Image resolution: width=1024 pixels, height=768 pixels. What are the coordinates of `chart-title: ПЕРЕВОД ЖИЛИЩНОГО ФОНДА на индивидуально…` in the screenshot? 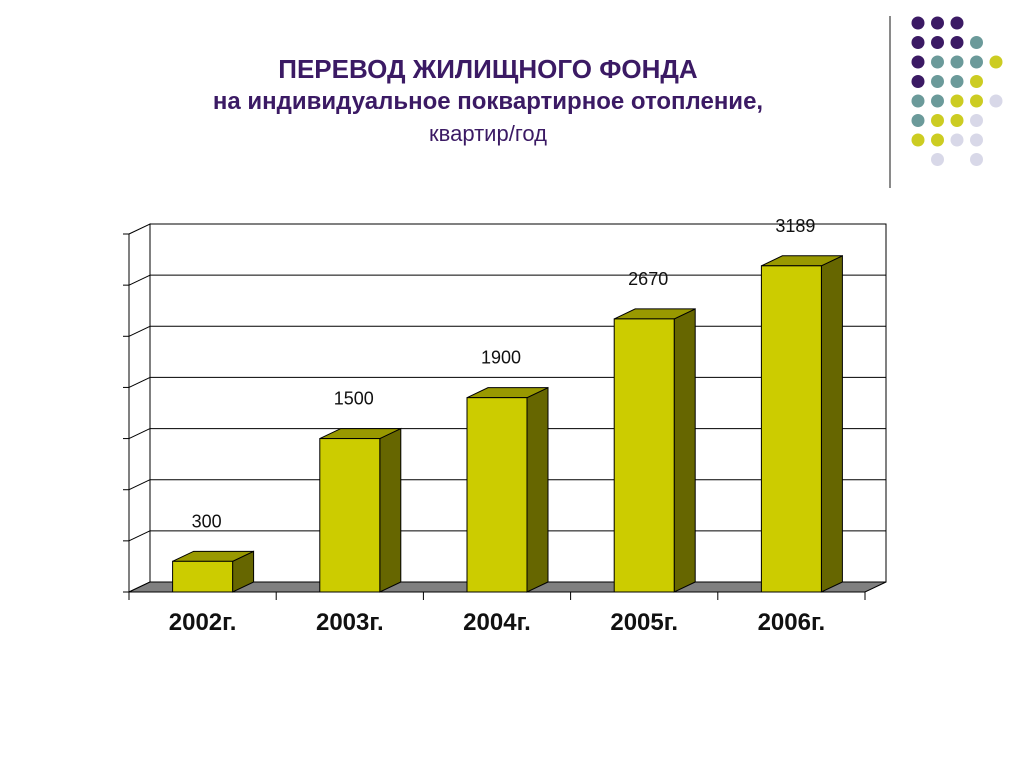 It's located at (512, 101).